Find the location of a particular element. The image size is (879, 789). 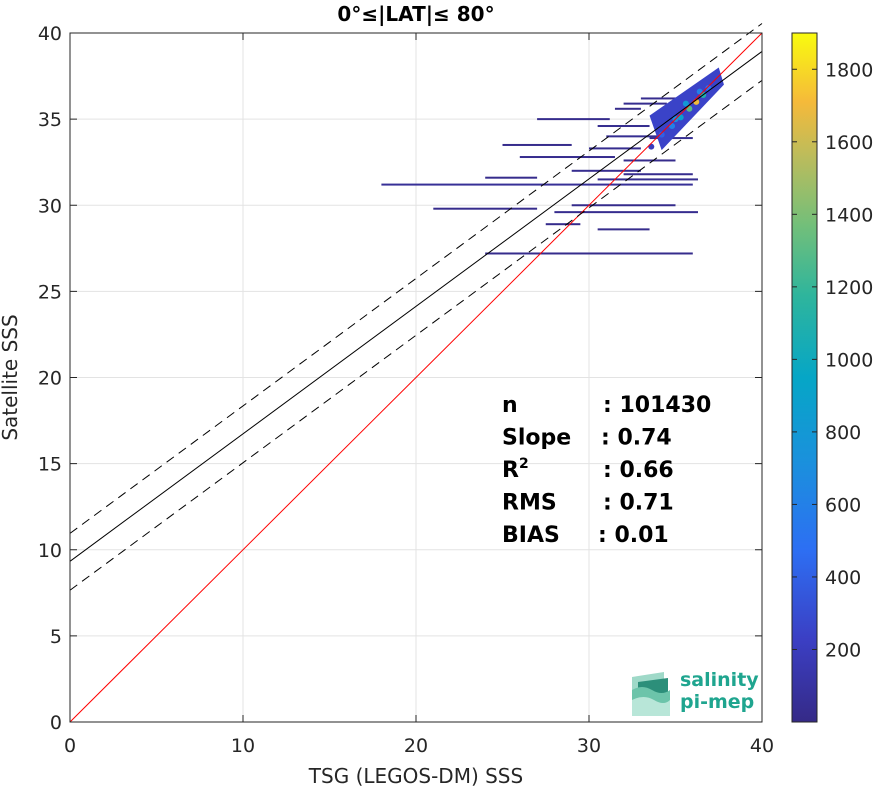

stat-label: R2 is located at coordinates (515, 469).